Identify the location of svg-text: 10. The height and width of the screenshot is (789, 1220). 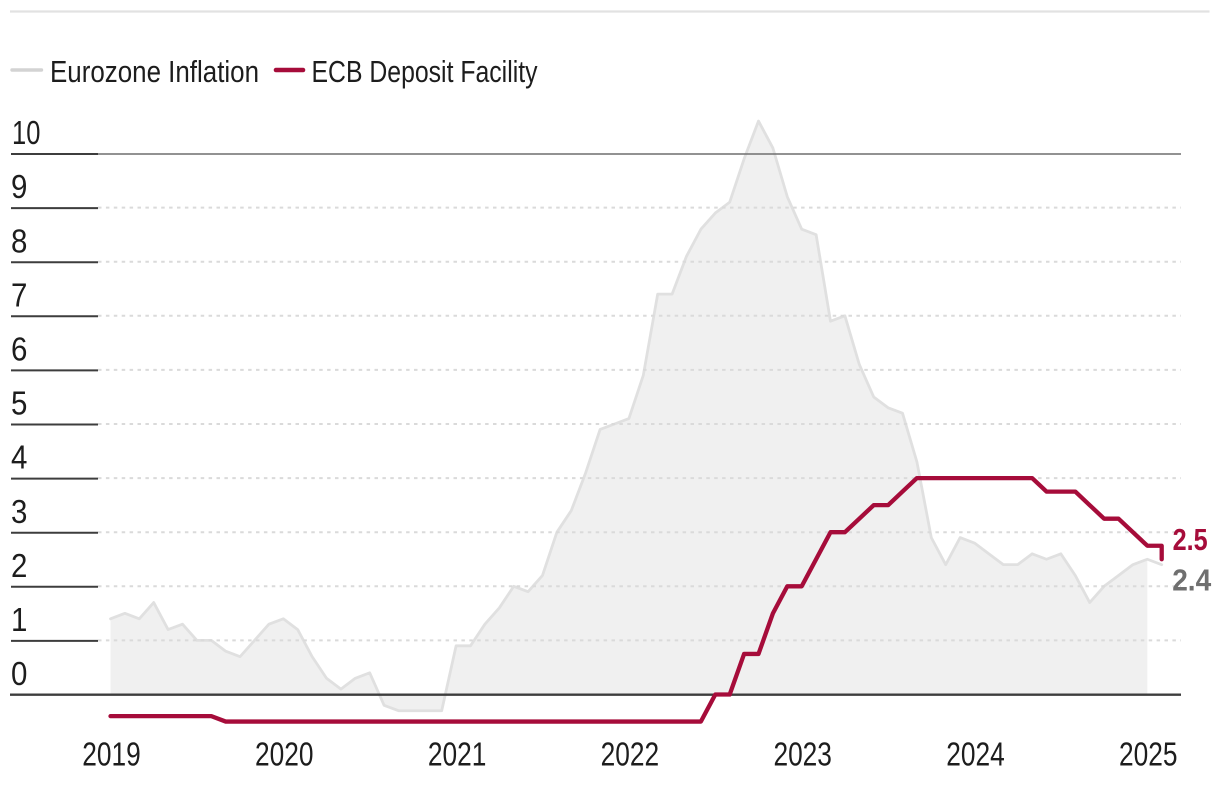
(26, 132).